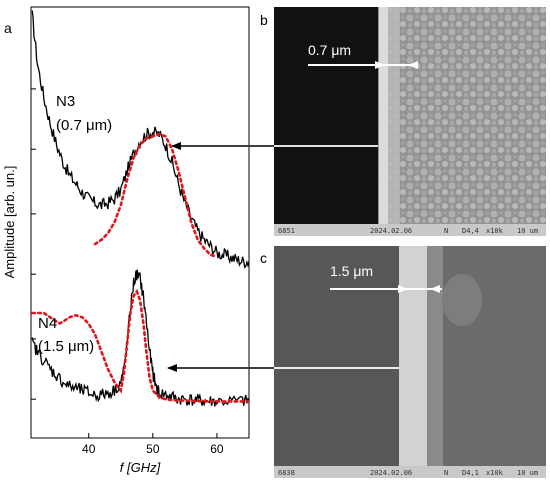 The height and width of the screenshot is (482, 550). I want to click on sem-c-footer-detector: D4,1, so click(470, 473).